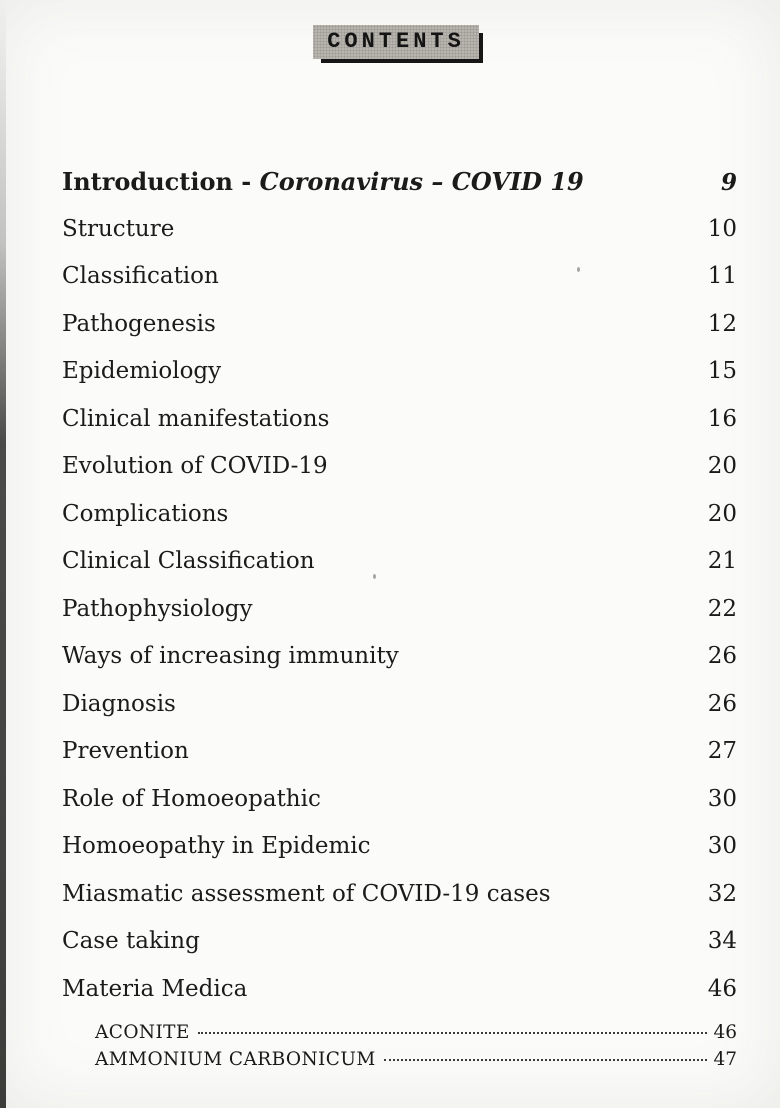 The height and width of the screenshot is (1108, 780). I want to click on toc-entry-page: 10, so click(722, 228).